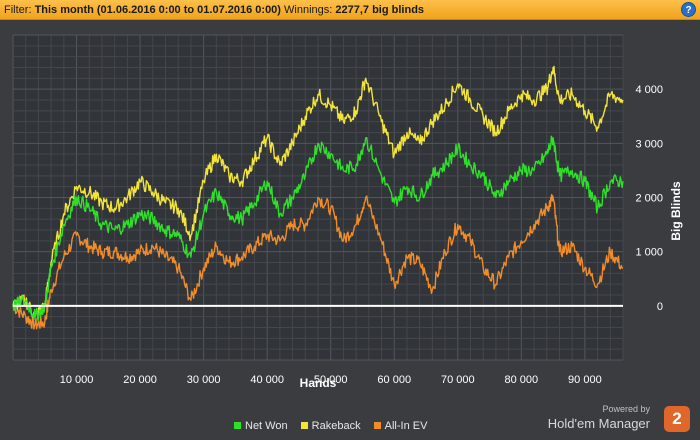 This screenshot has width=700, height=440. What do you see at coordinates (649, 253) in the screenshot?
I see `y-tick-label: 1 000` at bounding box center [649, 253].